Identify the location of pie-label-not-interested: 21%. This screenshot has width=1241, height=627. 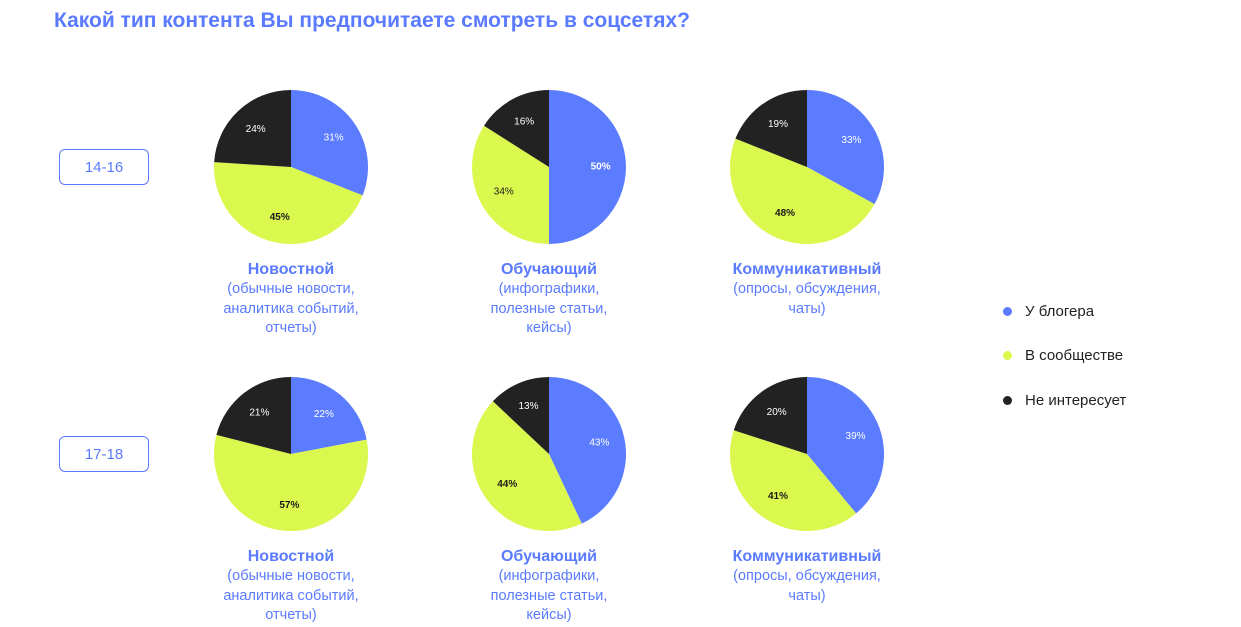
(259, 413).